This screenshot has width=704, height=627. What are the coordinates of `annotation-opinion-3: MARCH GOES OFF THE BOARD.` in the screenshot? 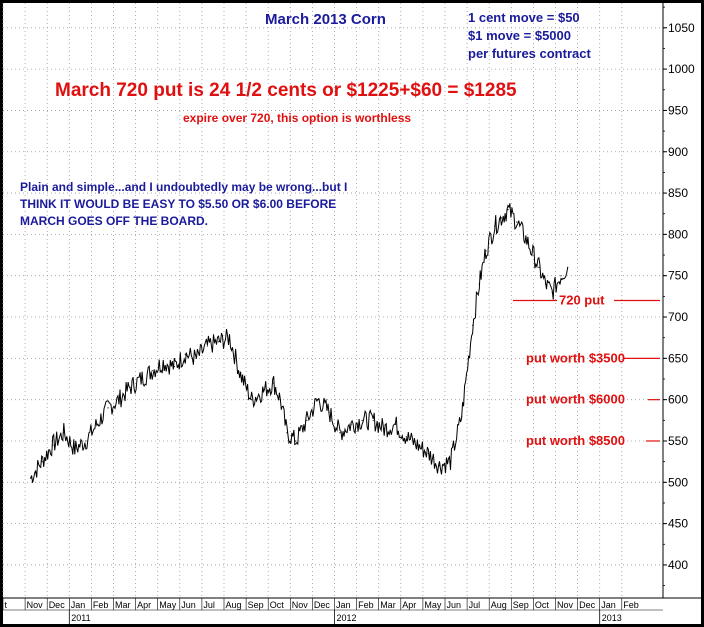 It's located at (114, 221).